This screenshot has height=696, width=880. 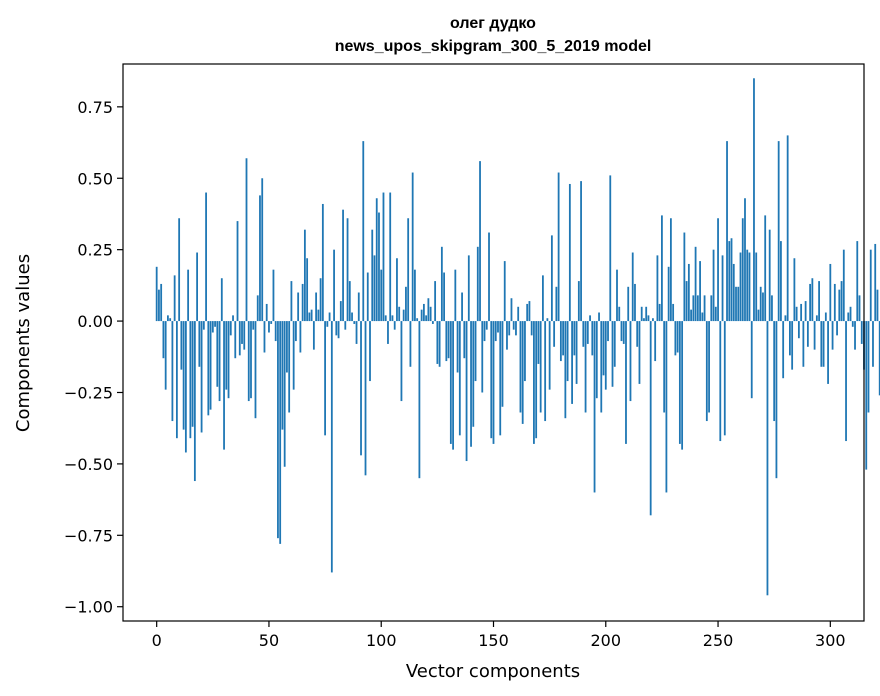 I want to click on chart-title-line2: news_upos_skipgram_300_5_2019 model, so click(x=493, y=46).